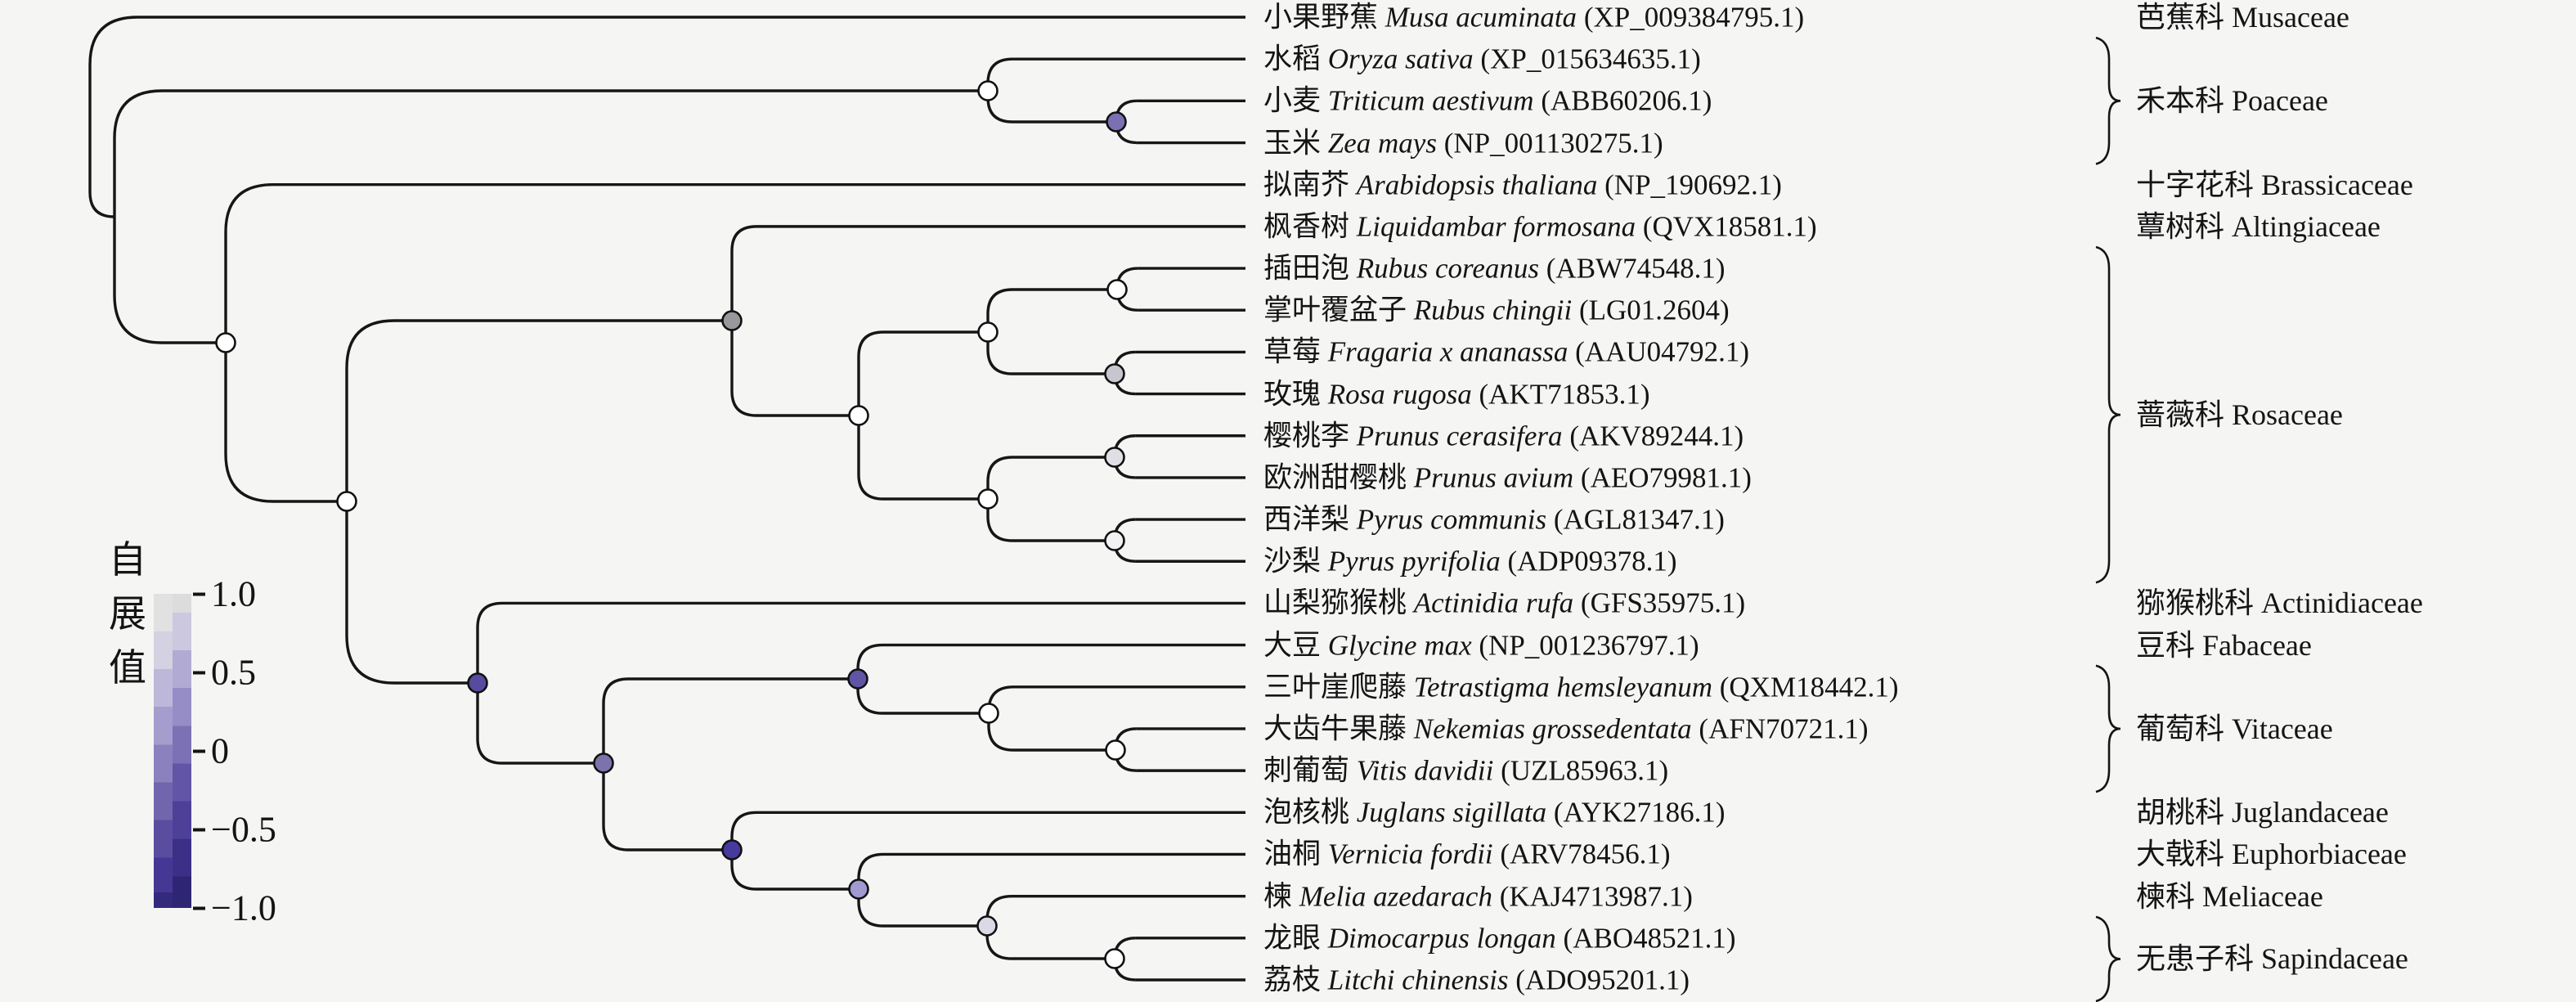 This screenshot has height=1002, width=2576. I want to click on leaf-accession: (QVX18581.1), so click(1727, 227).